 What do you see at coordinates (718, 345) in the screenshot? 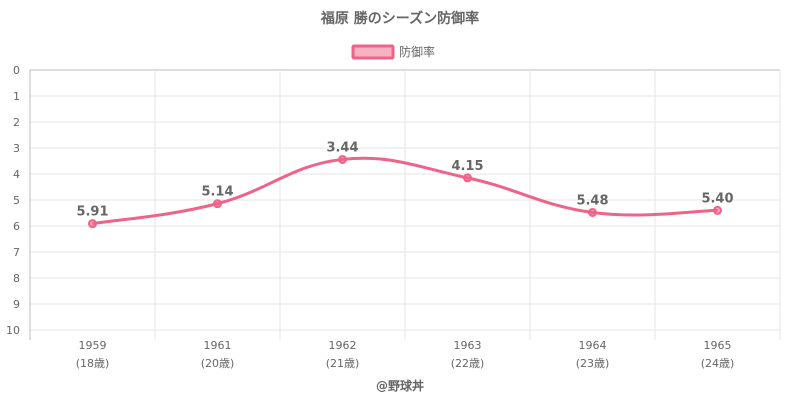
I see `x-tick-label: 1965` at bounding box center [718, 345].